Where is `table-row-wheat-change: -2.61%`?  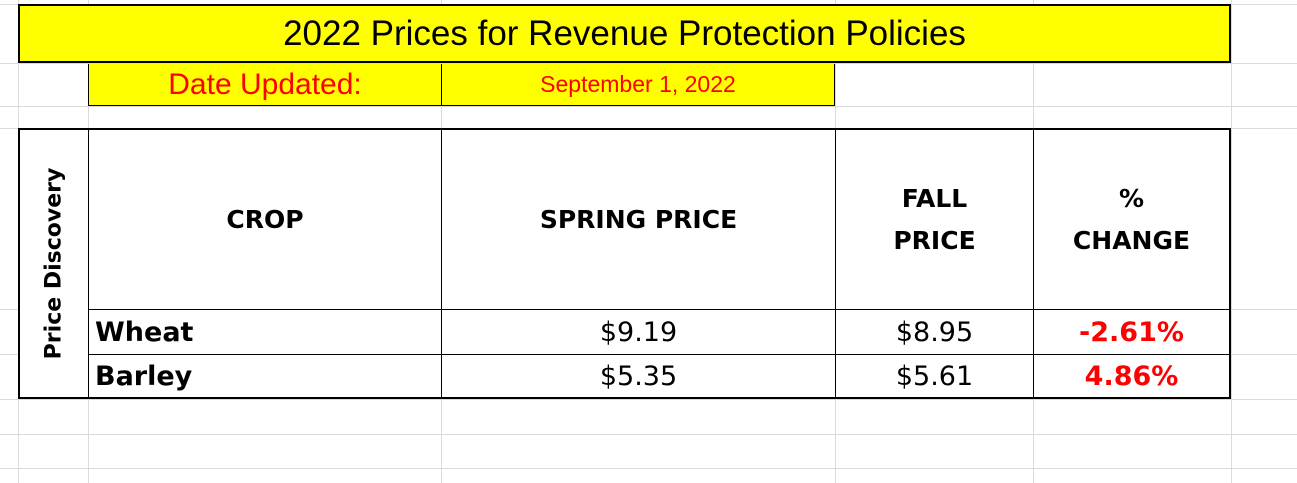 table-row-wheat-change: -2.61% is located at coordinates (1131, 332).